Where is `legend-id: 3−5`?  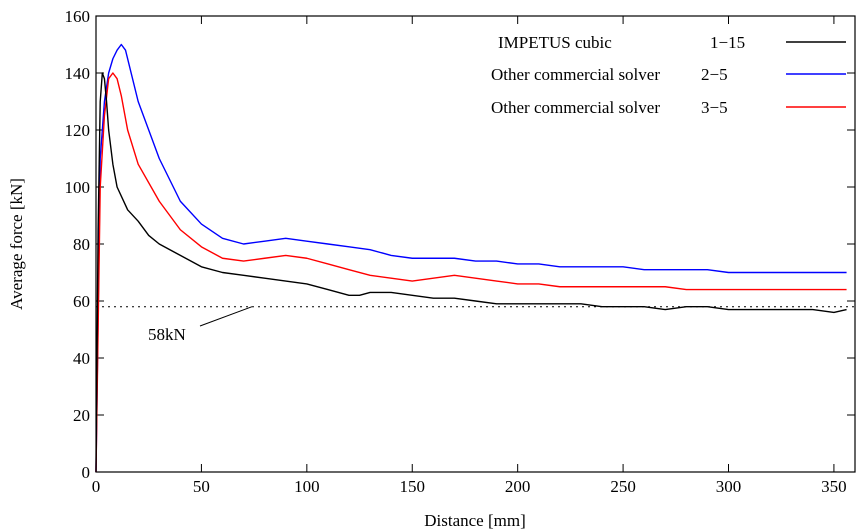 legend-id: 3−5 is located at coordinates (714, 107).